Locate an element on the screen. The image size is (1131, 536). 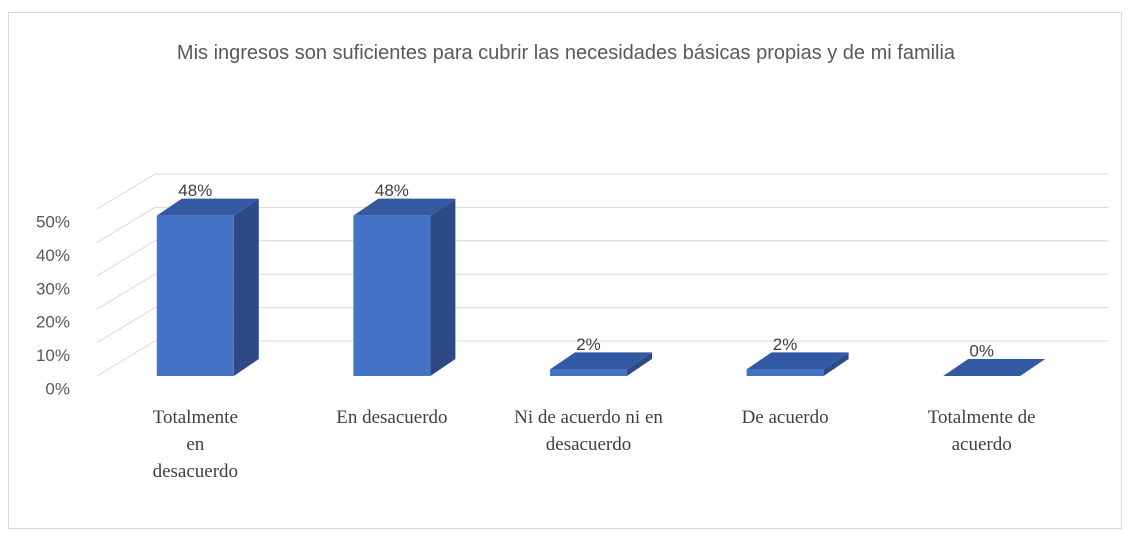
value-label: 0% is located at coordinates (981, 350).